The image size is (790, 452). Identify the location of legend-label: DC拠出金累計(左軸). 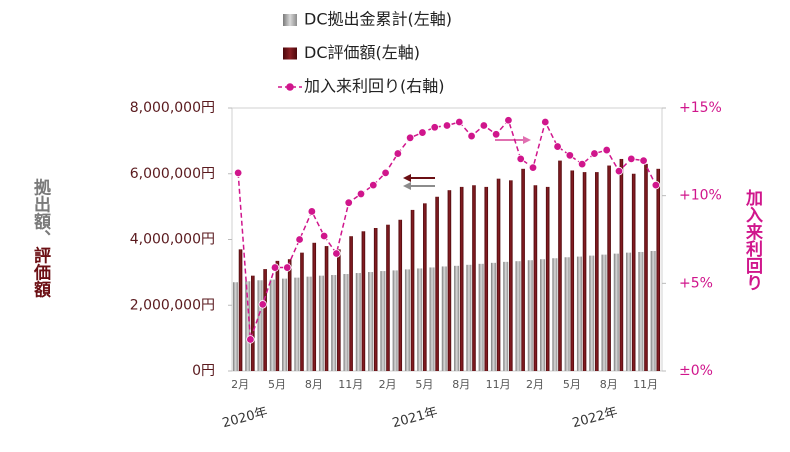
(378, 19).